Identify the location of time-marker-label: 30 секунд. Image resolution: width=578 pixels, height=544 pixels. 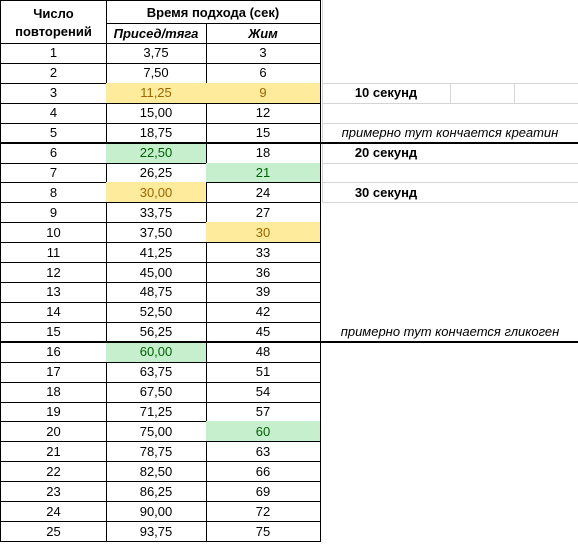
(386, 192).